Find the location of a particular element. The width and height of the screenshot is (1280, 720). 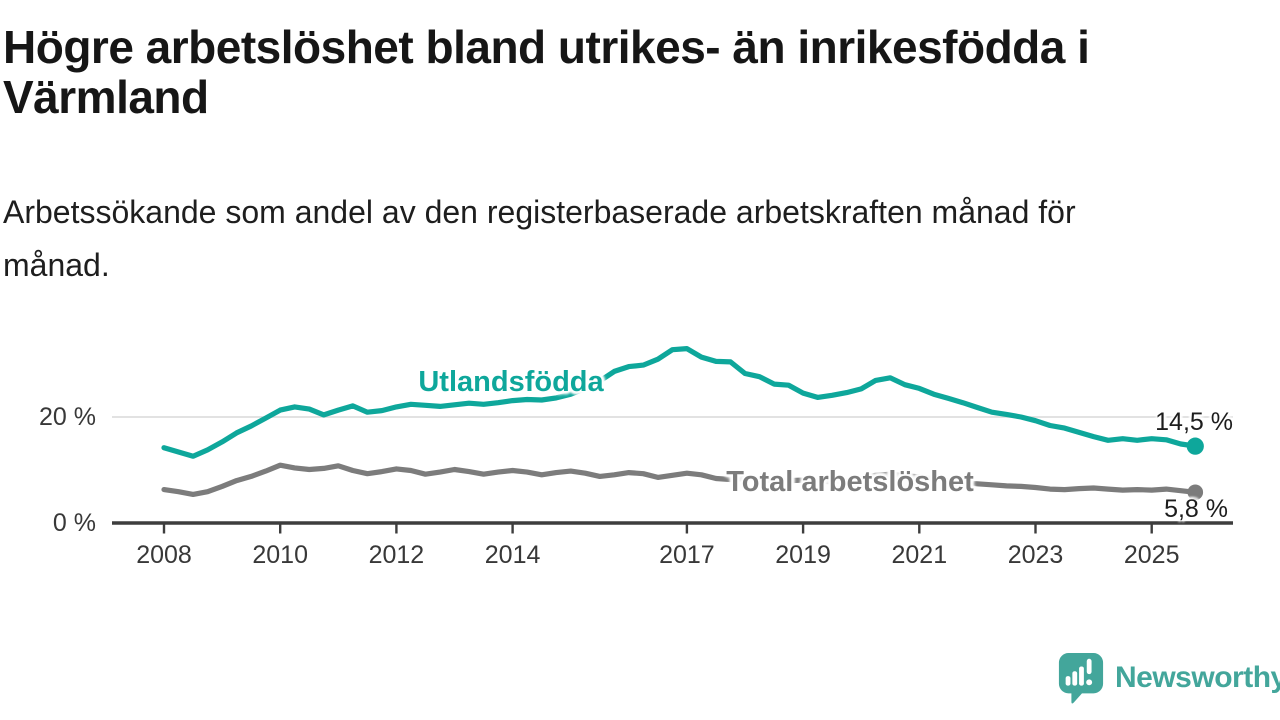

y-tick-label: 20 % is located at coordinates (67, 417).